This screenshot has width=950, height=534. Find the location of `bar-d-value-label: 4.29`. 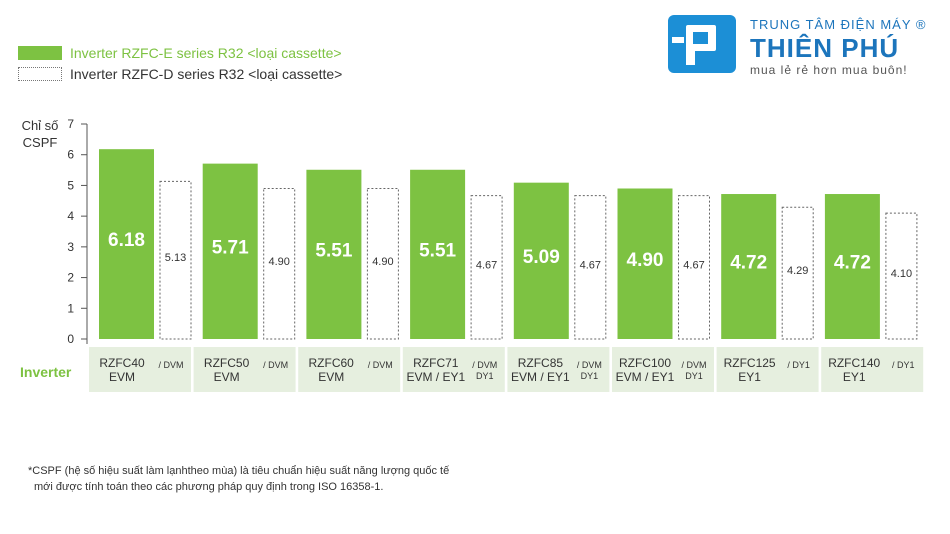

bar-d-value-label: 4.29 is located at coordinates (797, 271).